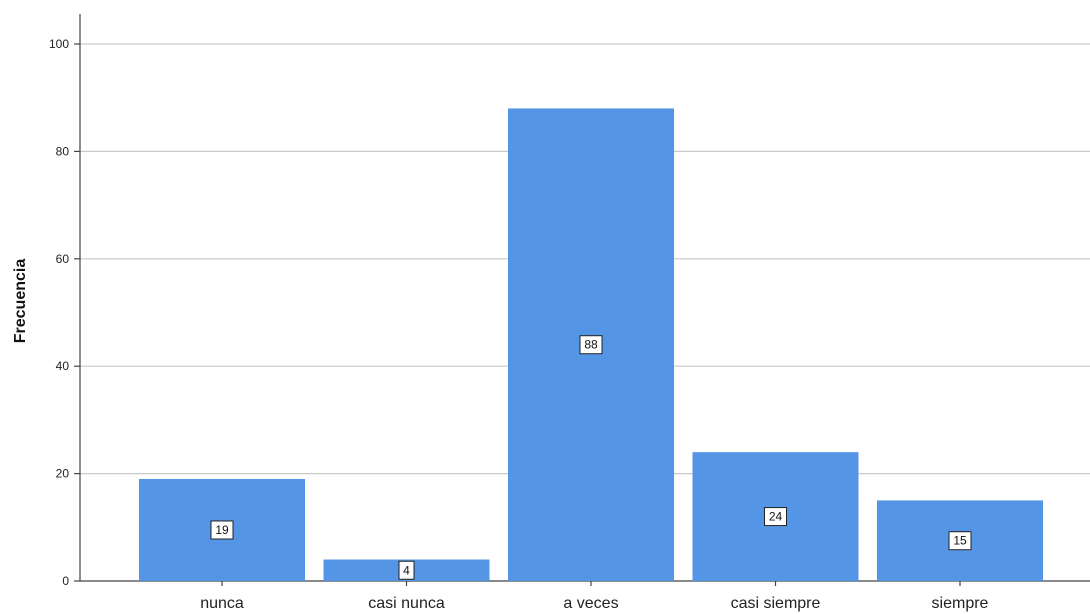 The image size is (1090, 614). Describe the element at coordinates (222, 603) in the screenshot. I see `x-category-label: nunca` at that location.